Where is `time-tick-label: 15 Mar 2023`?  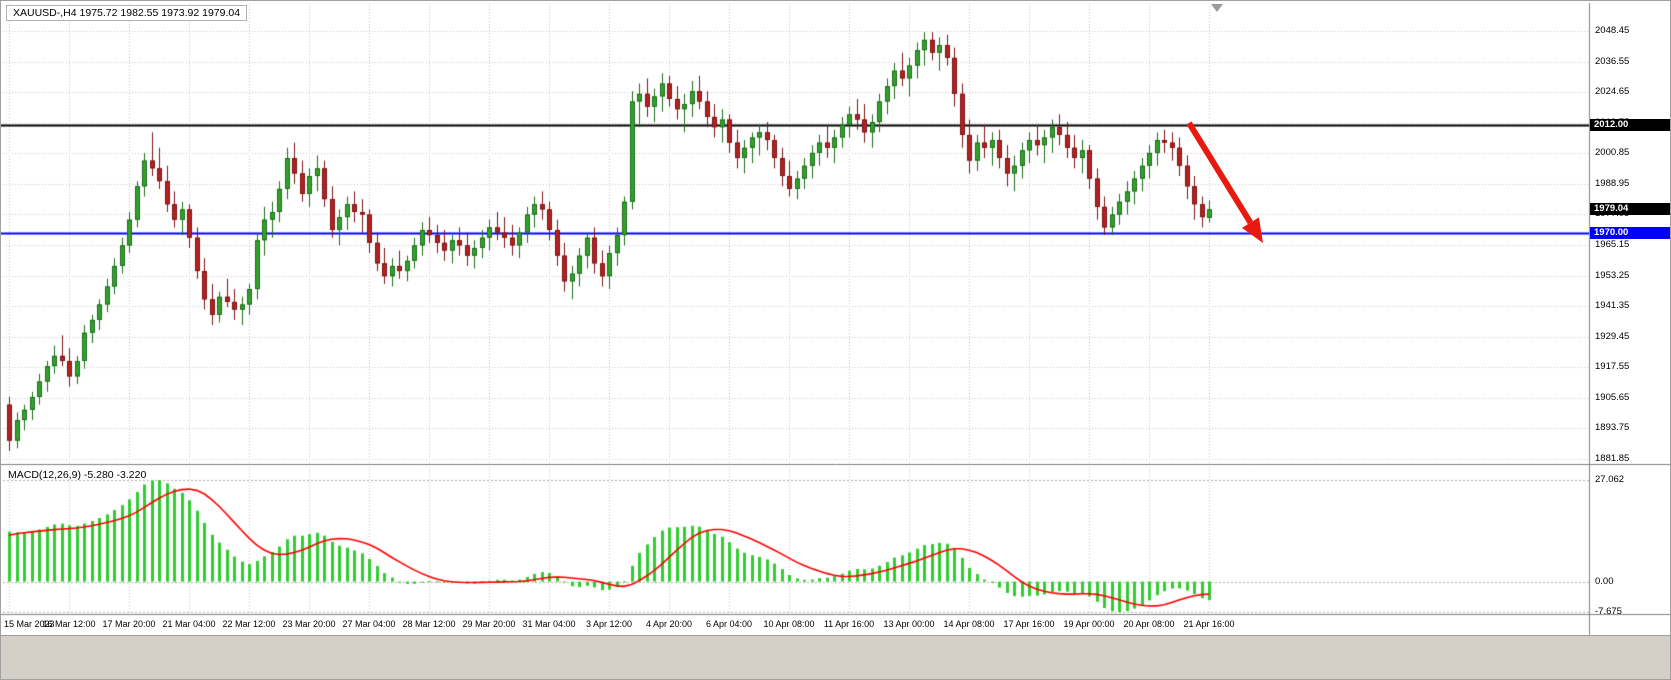 time-tick-label: 15 Mar 2023 is located at coordinates (29, 624).